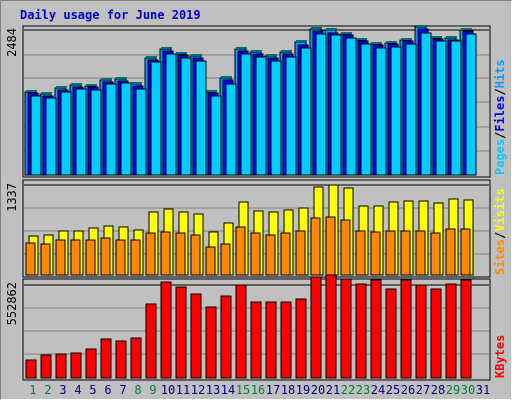 The width and height of the screenshot is (512, 404). I want to click on x-tick-label-day-23: 23, so click(363, 390).